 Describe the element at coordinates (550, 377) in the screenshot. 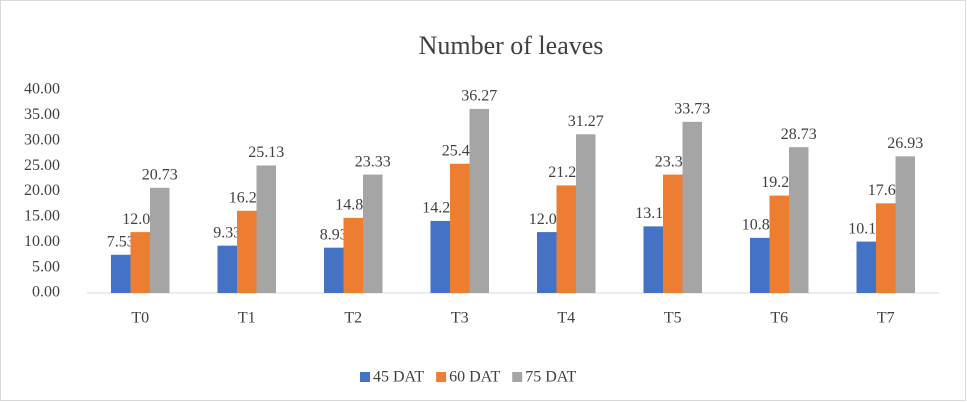

I see `legend-label: 75 DAT` at that location.